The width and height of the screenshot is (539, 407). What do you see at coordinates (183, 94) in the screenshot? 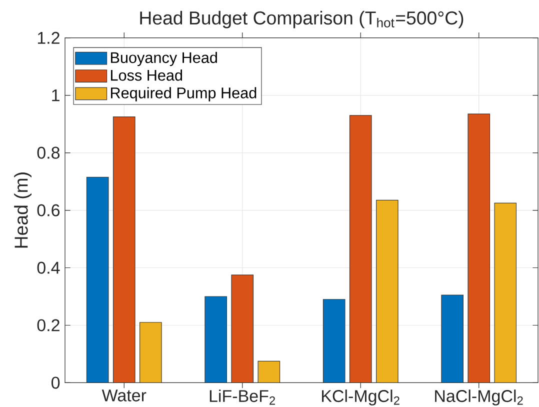
I see `legend-label: Required Pump Head` at bounding box center [183, 94].